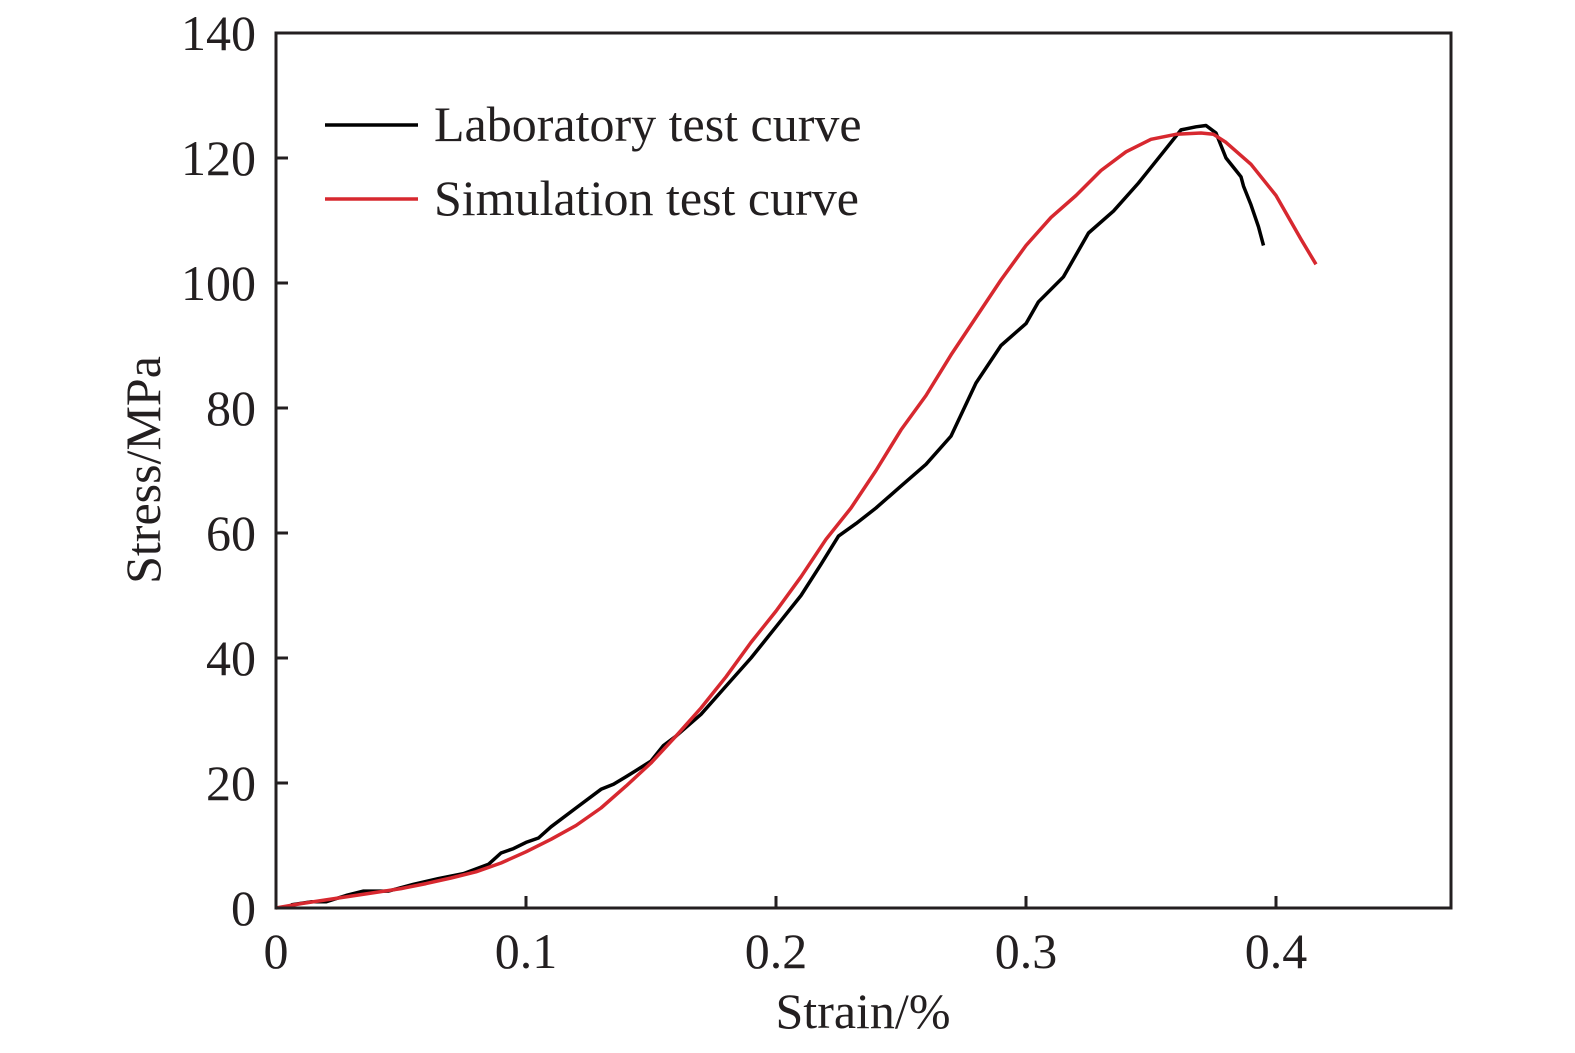 This screenshot has height=1053, width=1575. Describe the element at coordinates (231, 408) in the screenshot. I see `y-tick-label: 80` at that location.